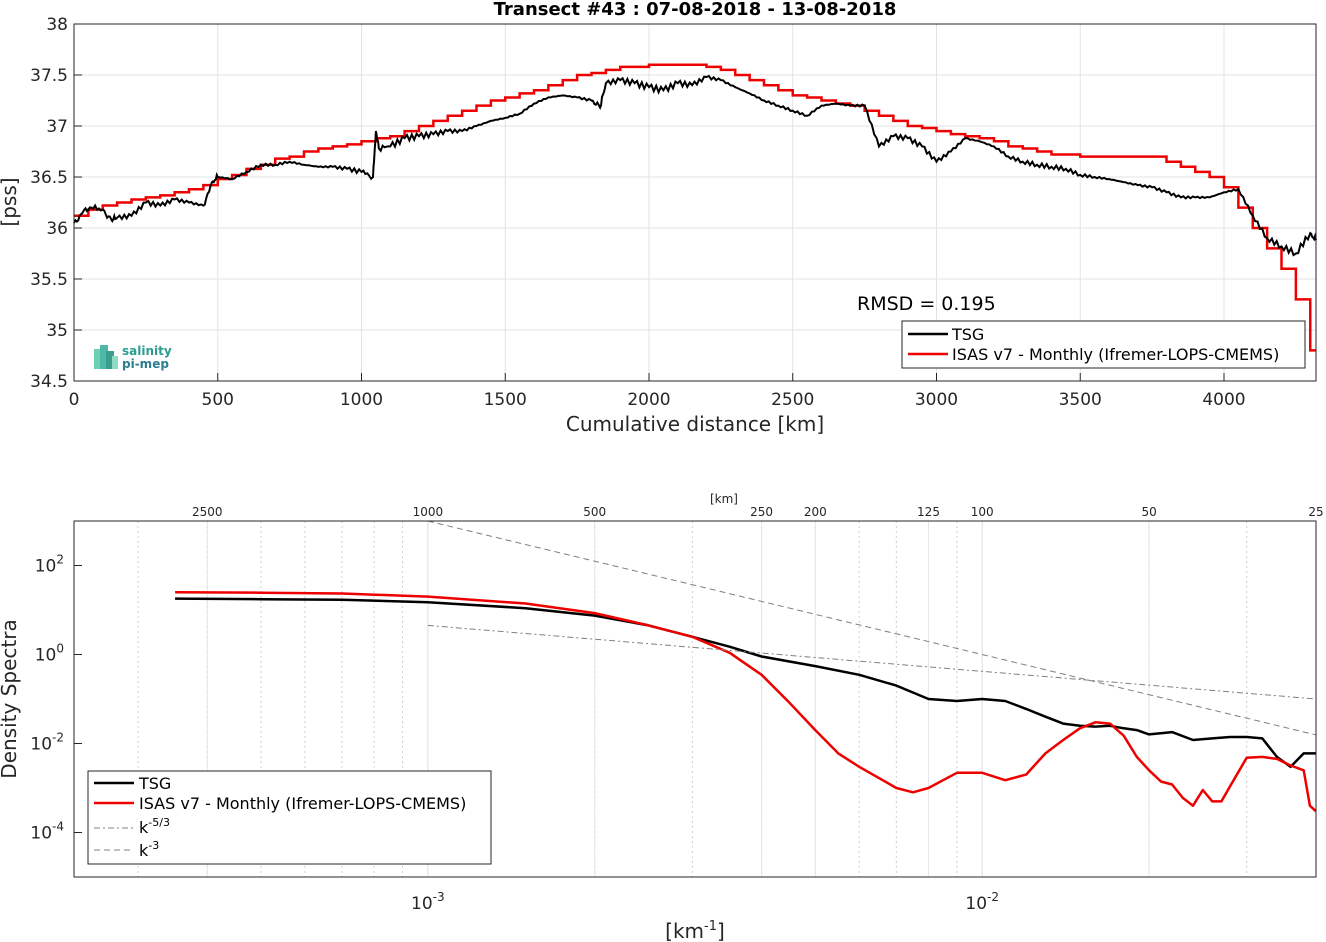 The height and width of the screenshot is (942, 1326). Describe the element at coordinates (705, 902) in the screenshot. I see `x-tick-labels: 10⁻³ 10⁻²` at that location.